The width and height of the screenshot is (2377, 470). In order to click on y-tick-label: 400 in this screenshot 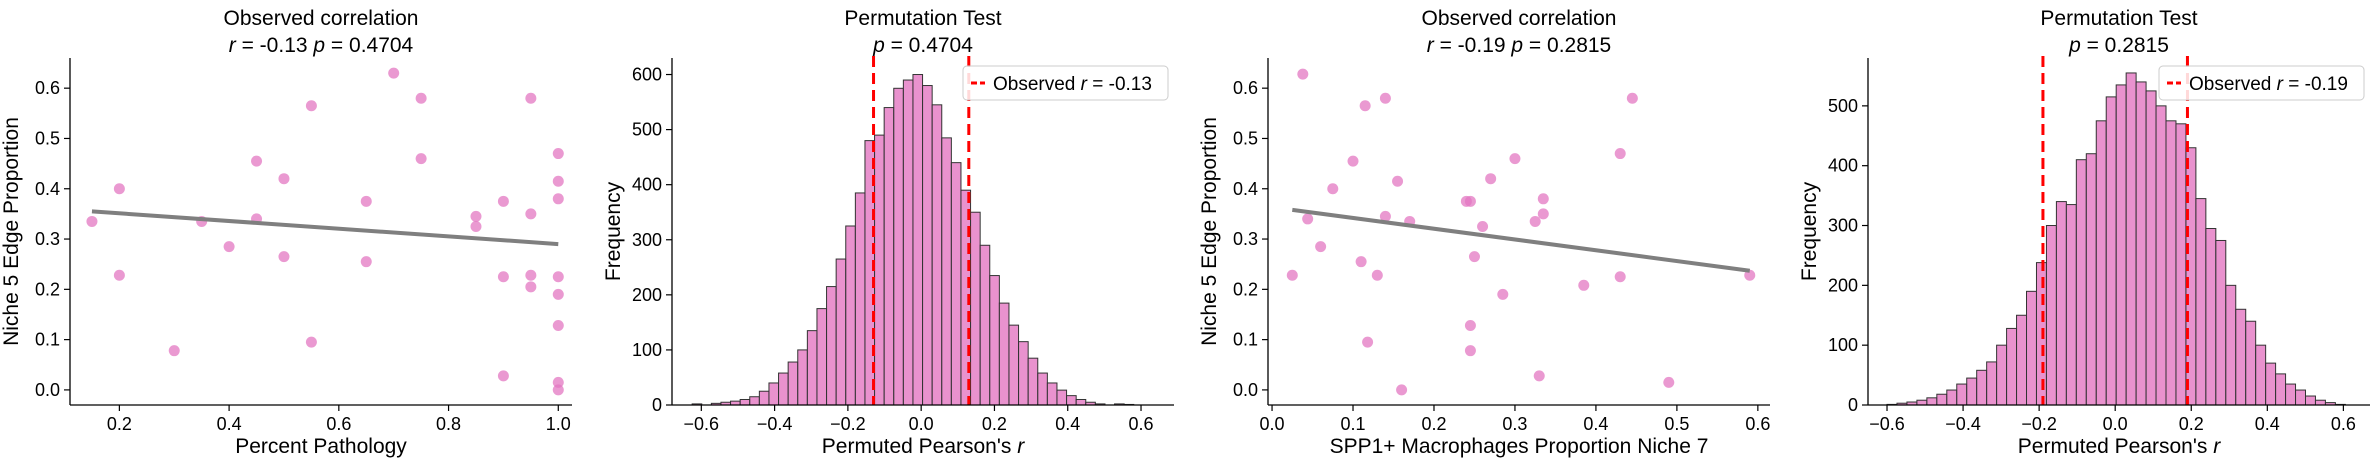, I will do `click(1843, 166)`.